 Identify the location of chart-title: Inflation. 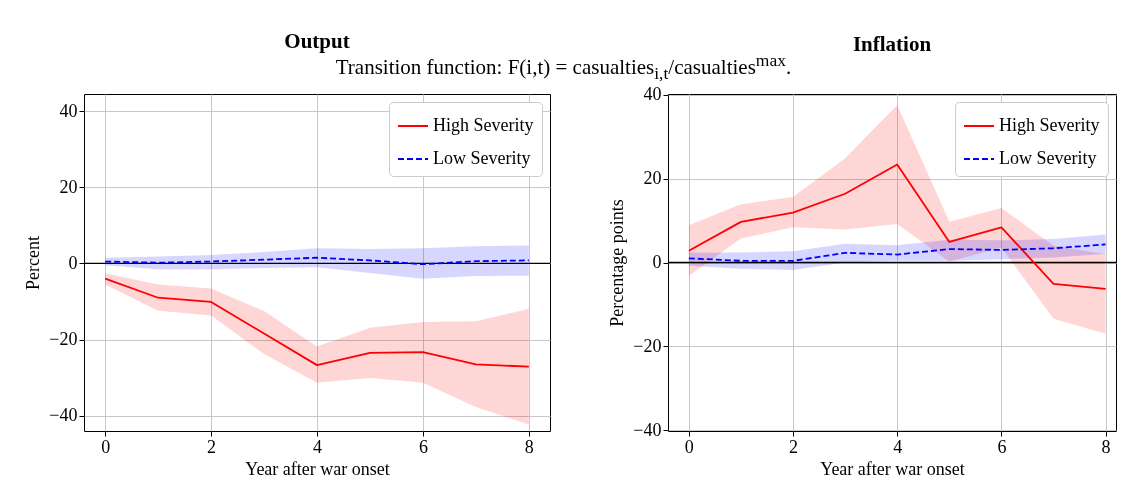
(892, 43).